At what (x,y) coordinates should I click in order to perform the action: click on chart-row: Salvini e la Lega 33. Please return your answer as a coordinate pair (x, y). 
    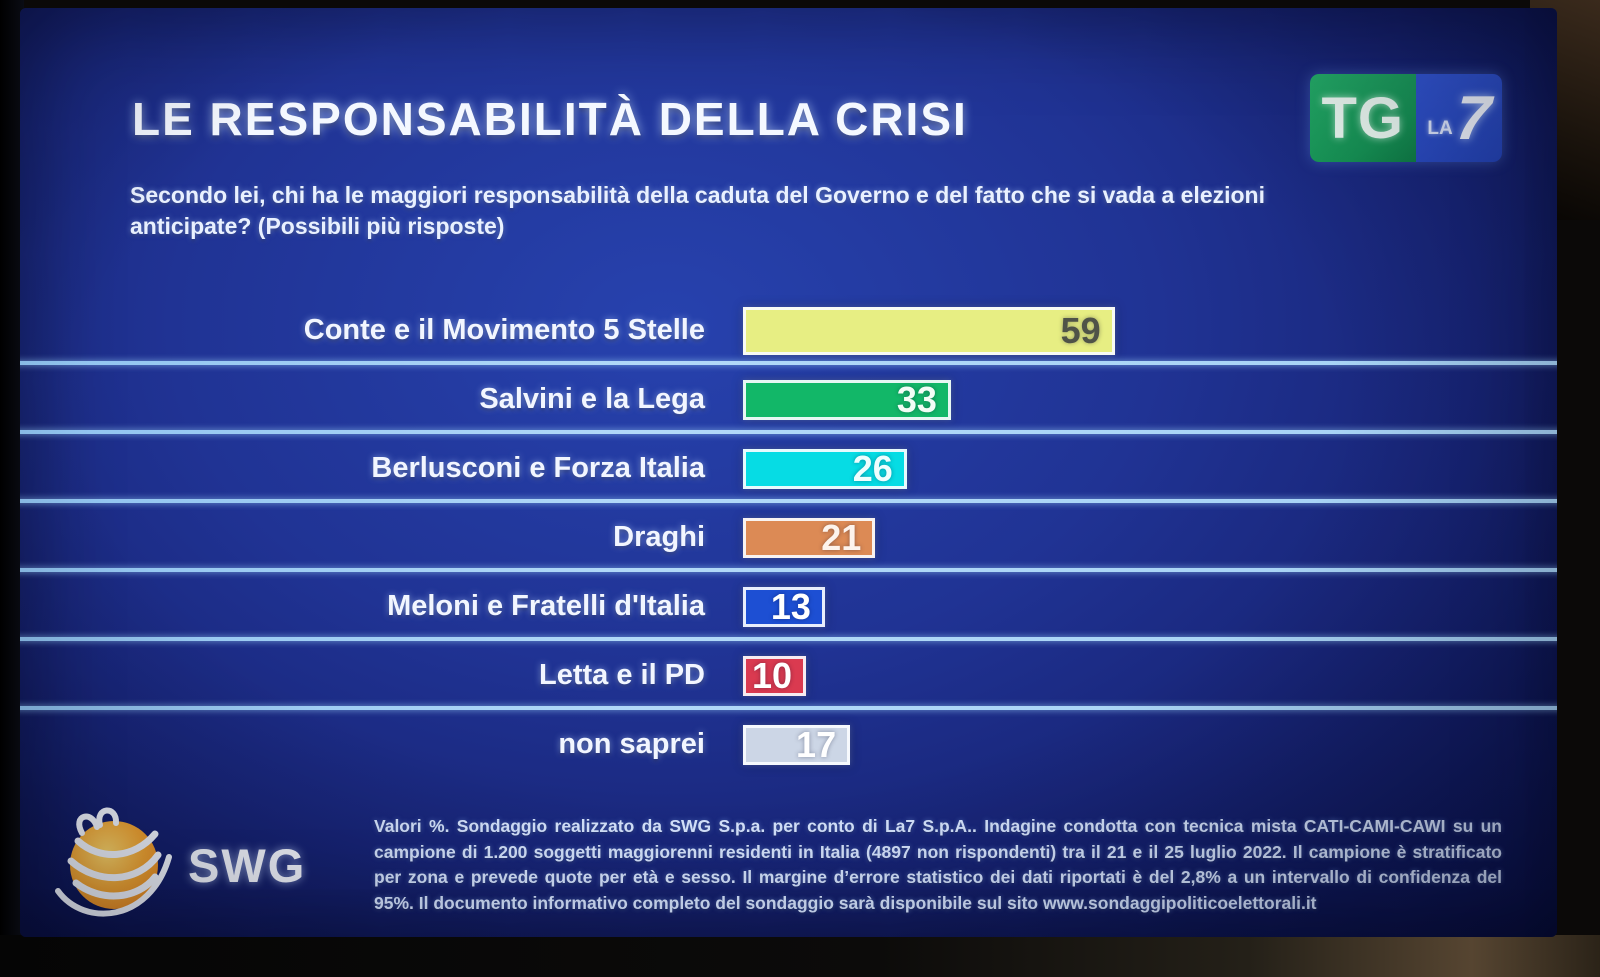
    Looking at the image, I should click on (788, 399).